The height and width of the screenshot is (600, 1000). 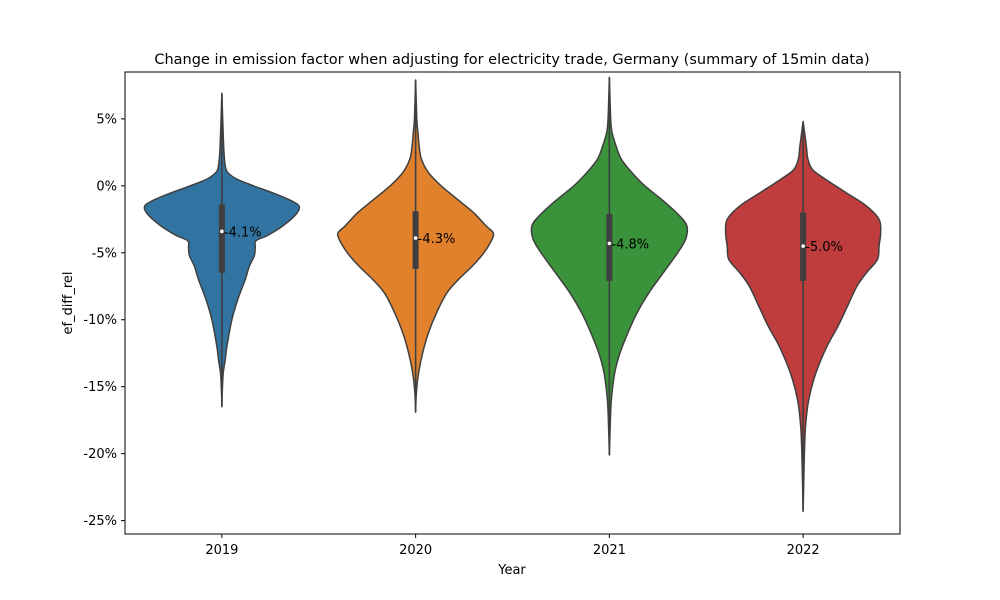 I want to click on violin-mean-label-2022: -5.0%, so click(x=824, y=247).